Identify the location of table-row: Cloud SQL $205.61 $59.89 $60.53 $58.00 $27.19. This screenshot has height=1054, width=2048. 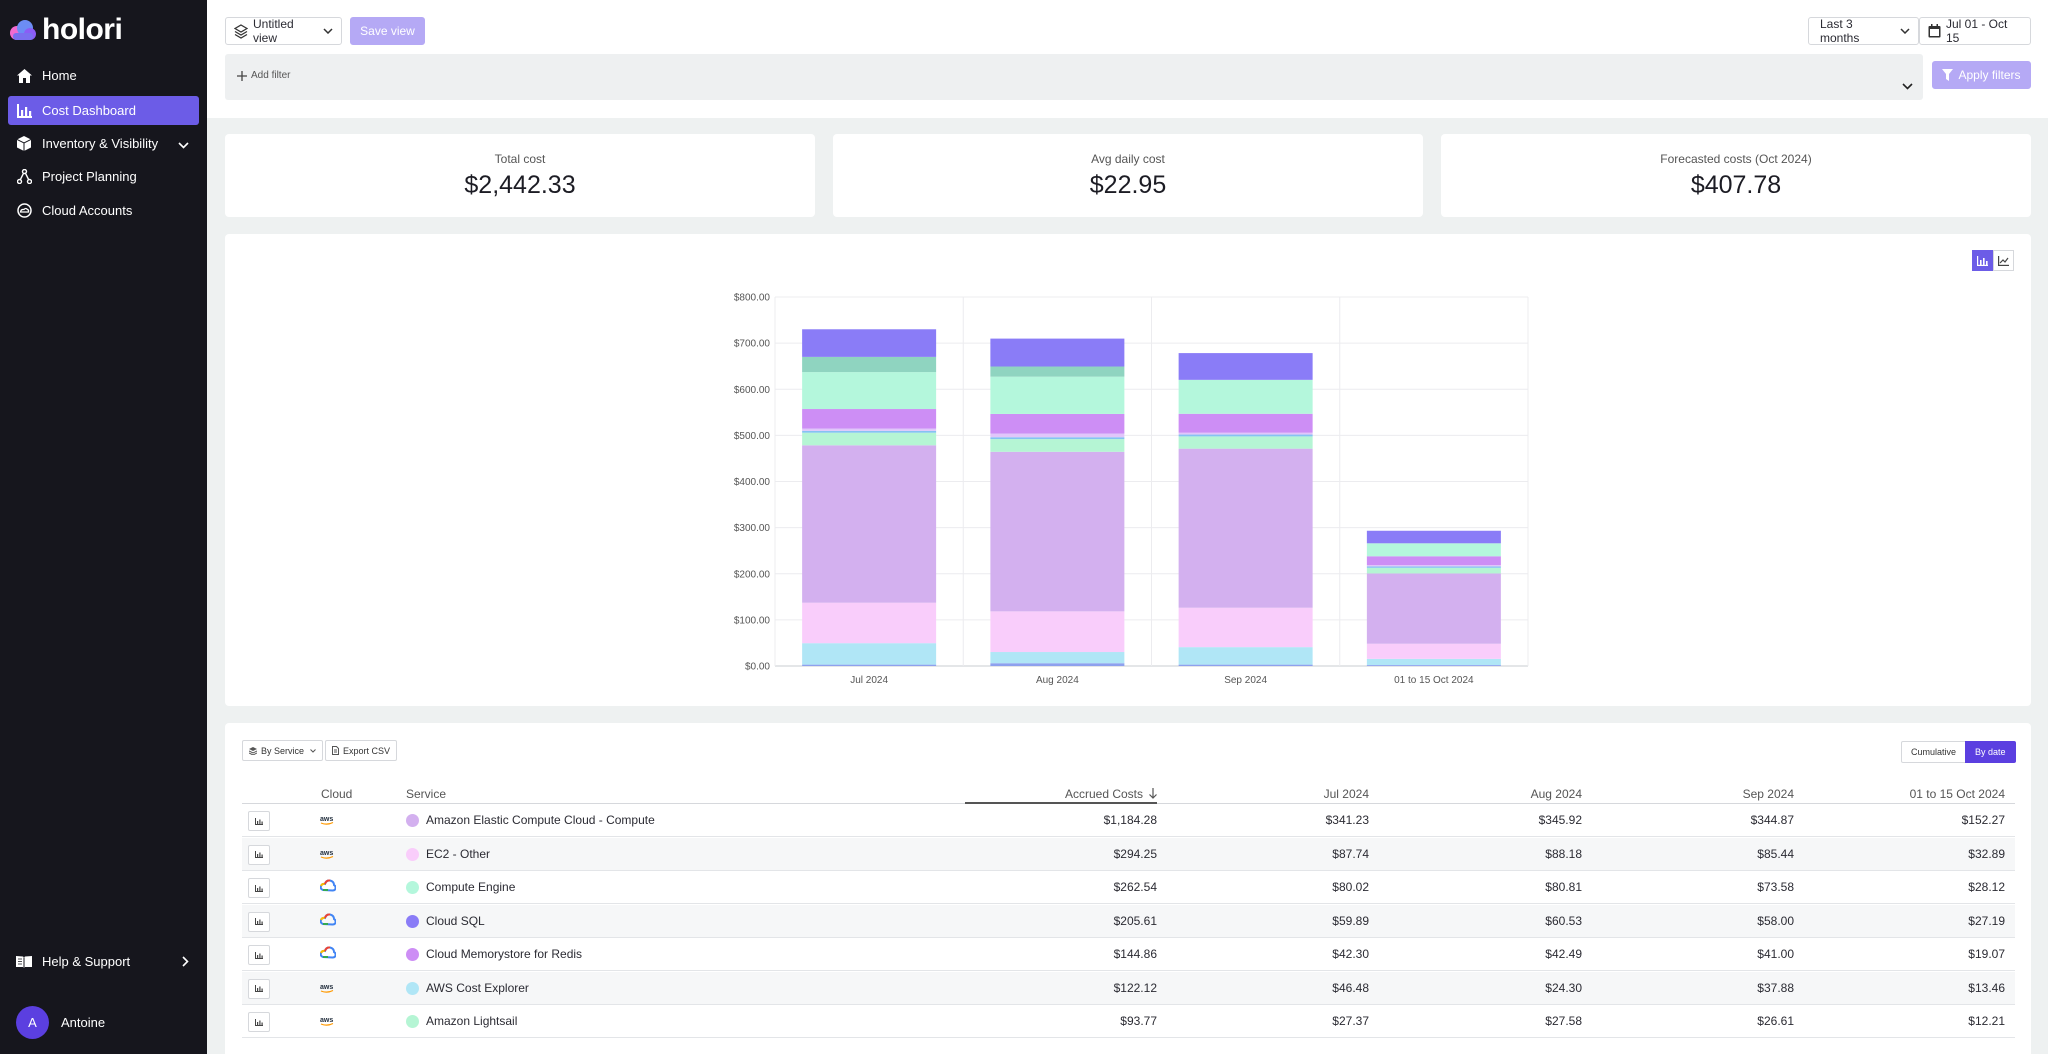
(1128, 921).